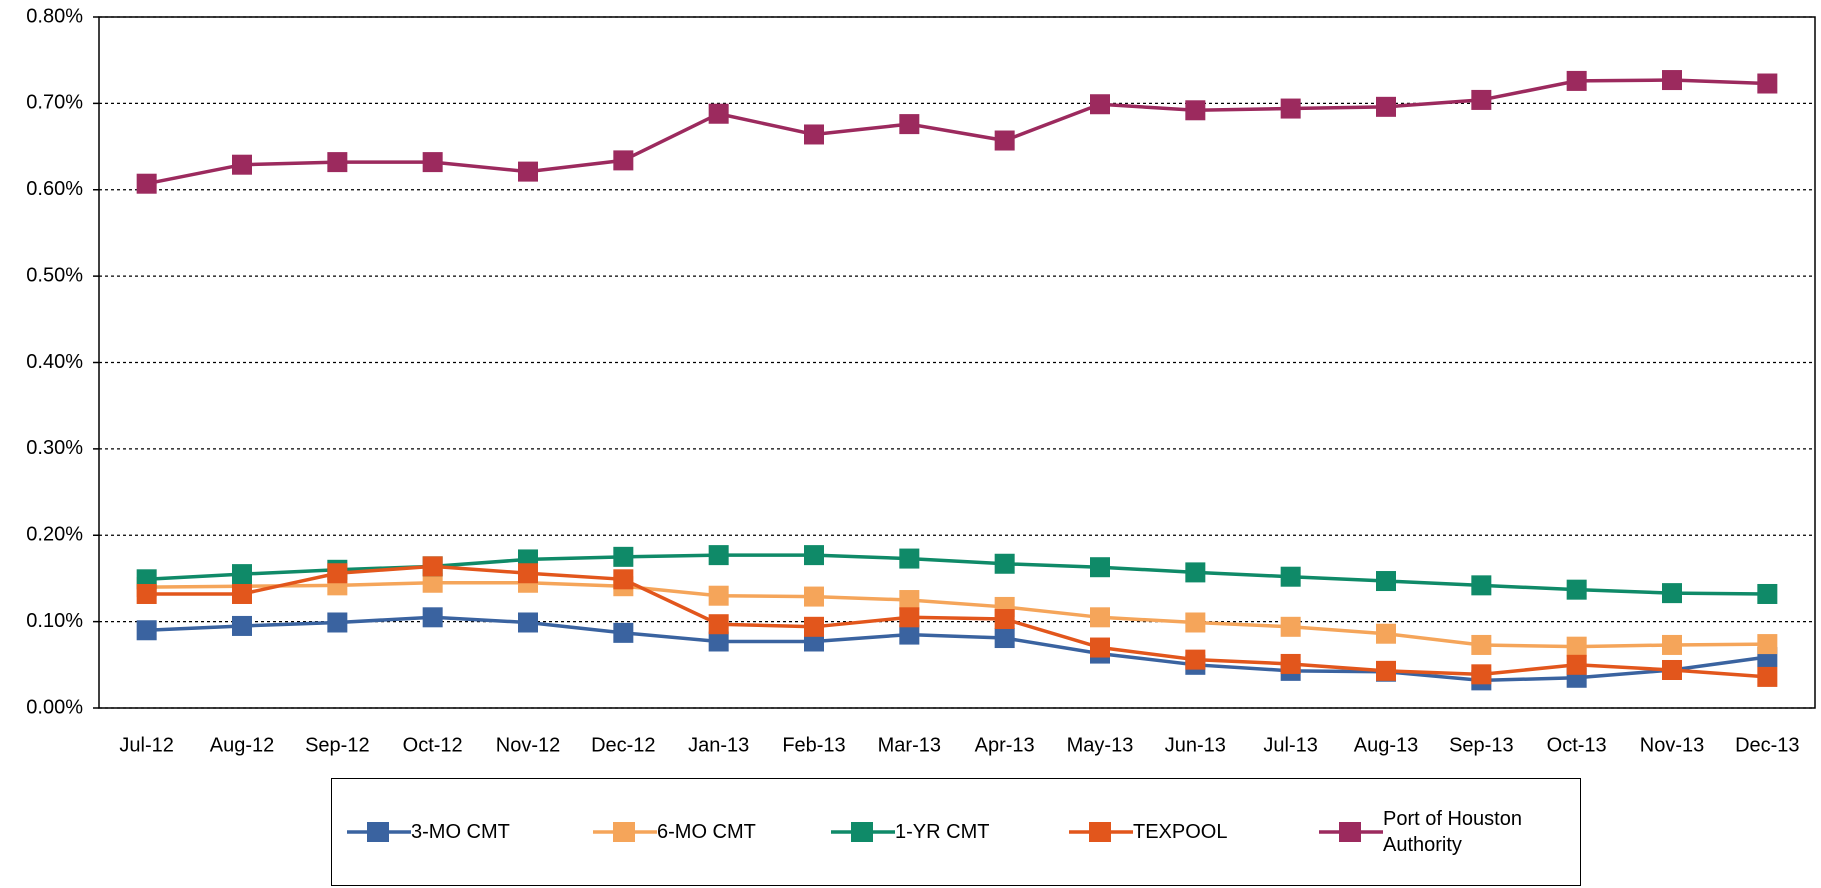 The width and height of the screenshot is (1821, 888). I want to click on y-tick-label: 0.30%, so click(54, 448).